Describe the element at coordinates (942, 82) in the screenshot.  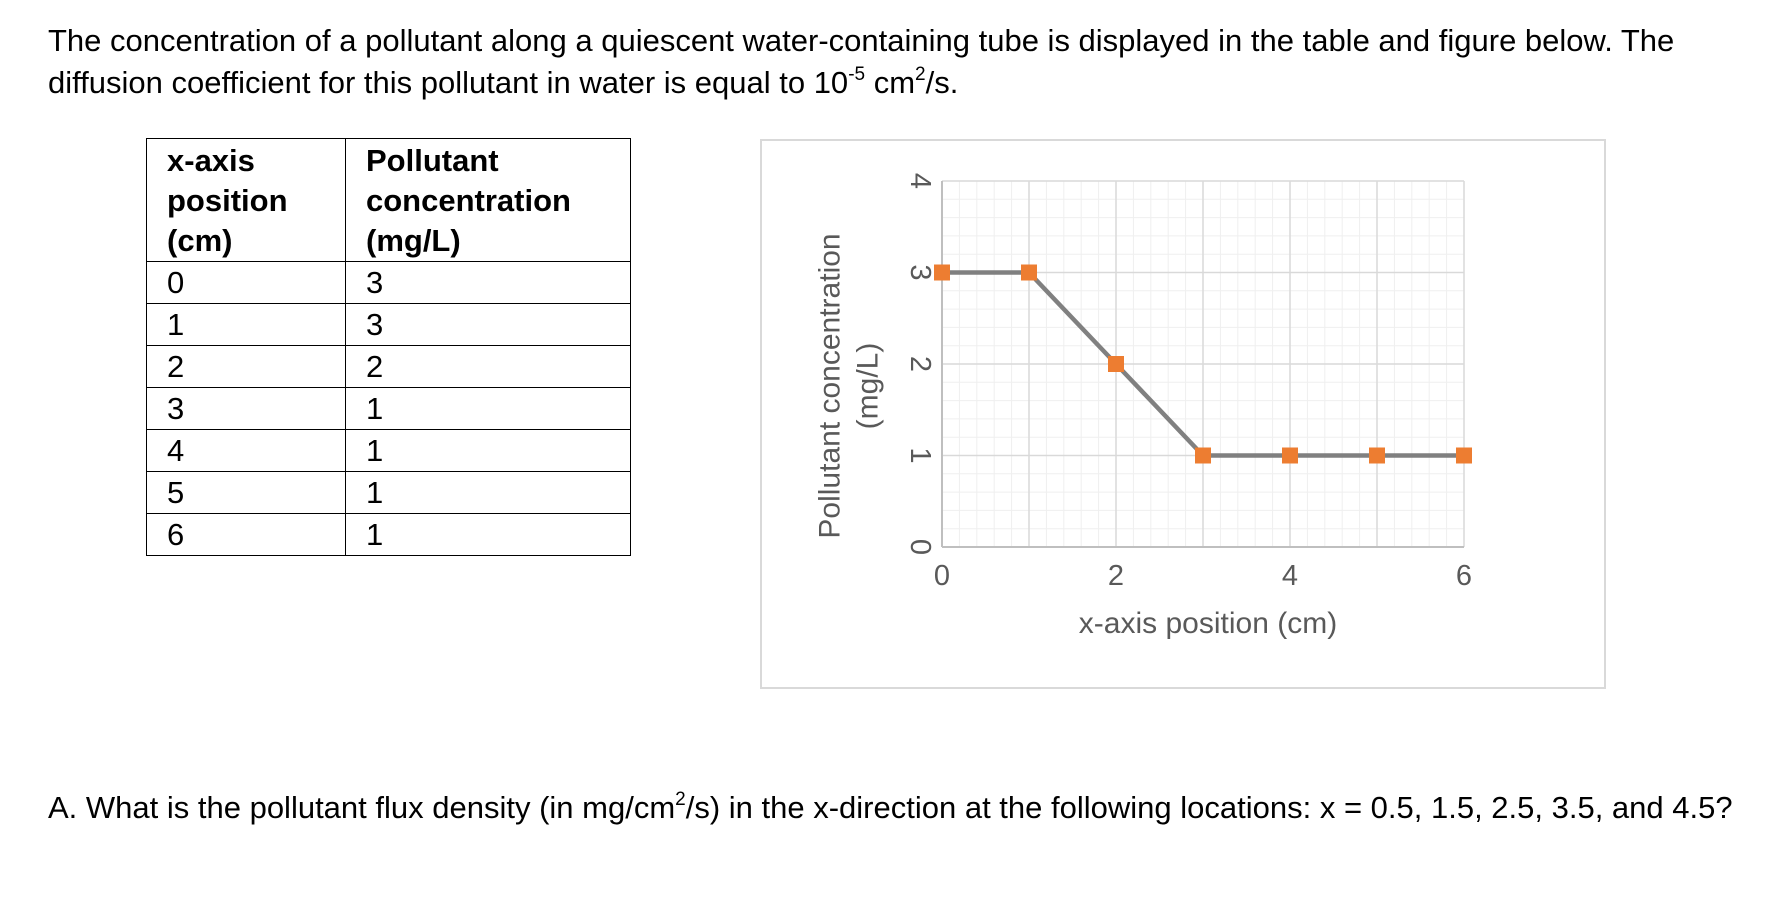
I see `intro-unit-end: /s.` at that location.